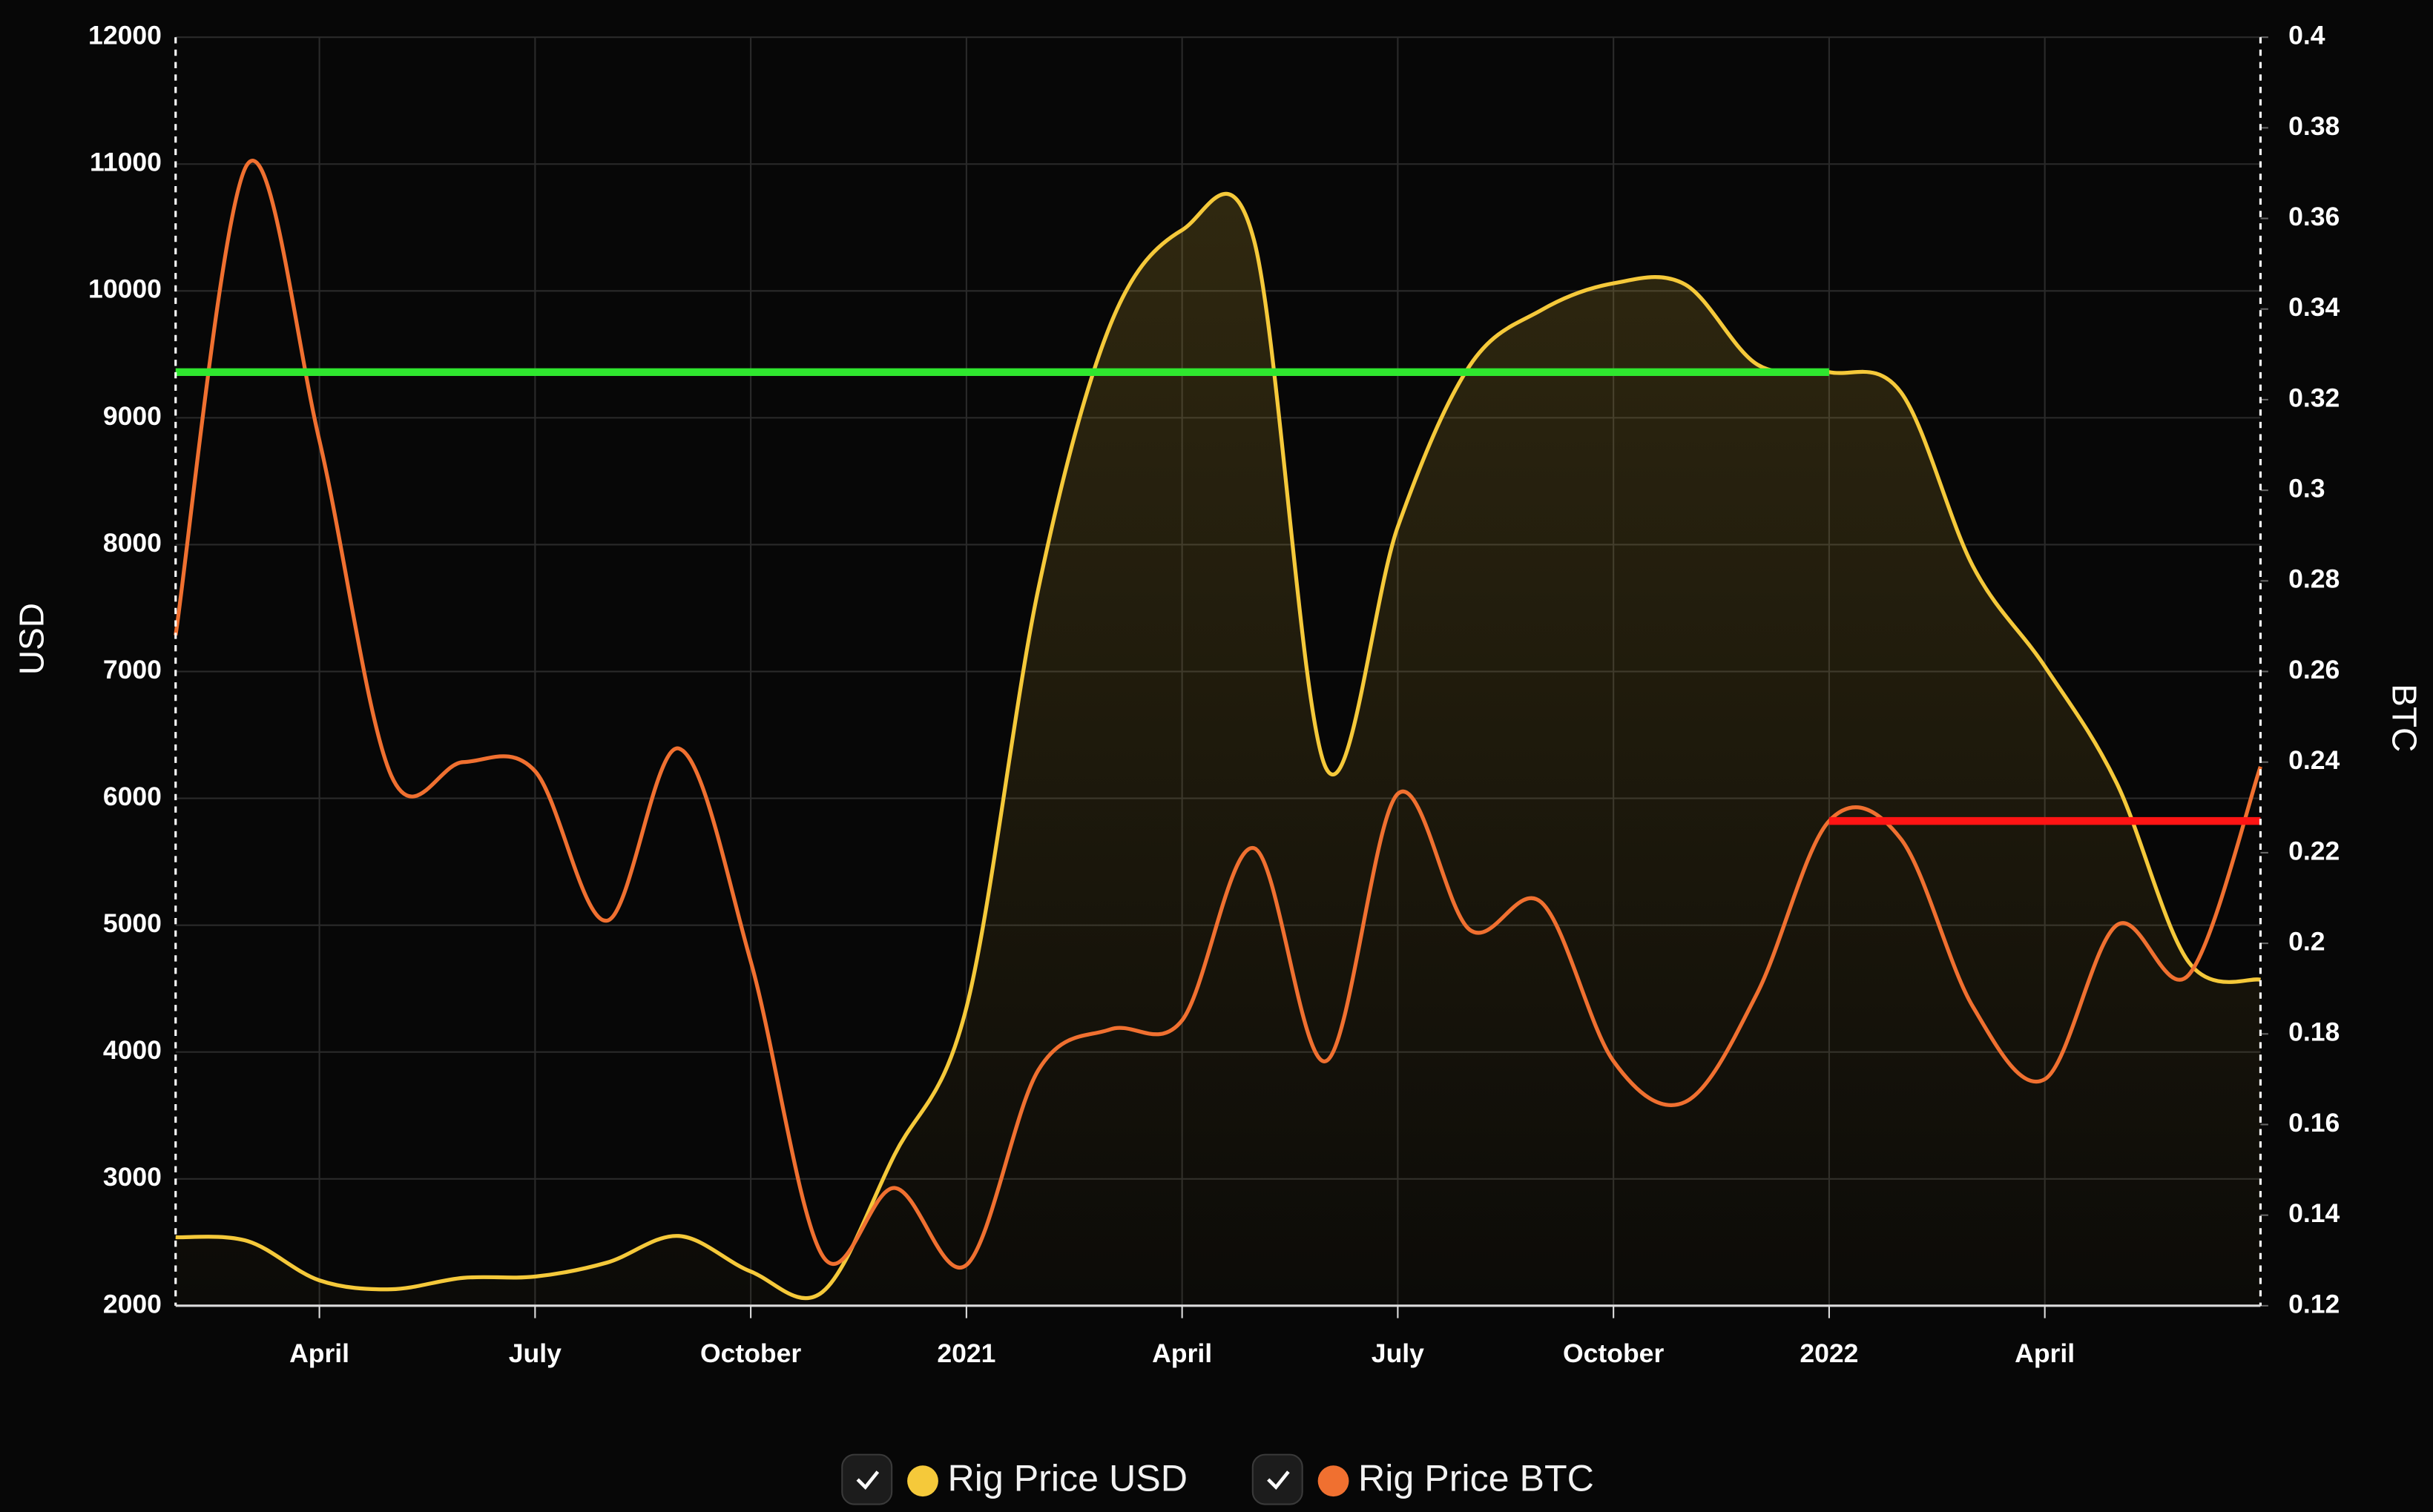 This screenshot has width=2433, height=1512. I want to click on x-tick-label: 2022, so click(1829, 1353).